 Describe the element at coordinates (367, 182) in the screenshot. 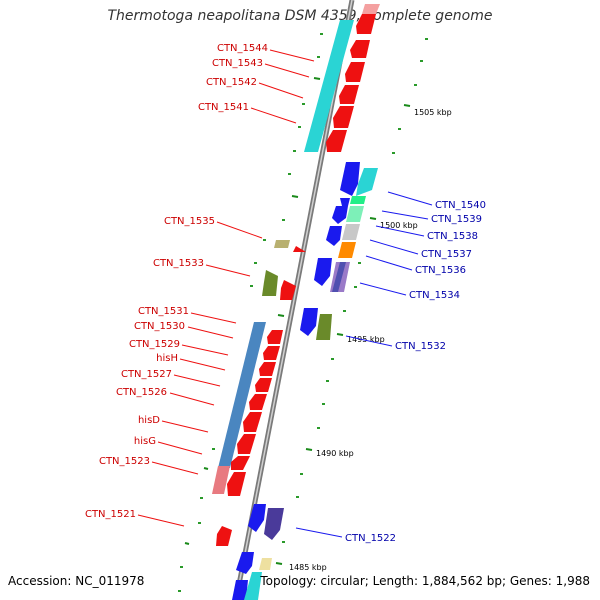

I see `gene-cyan` at that location.